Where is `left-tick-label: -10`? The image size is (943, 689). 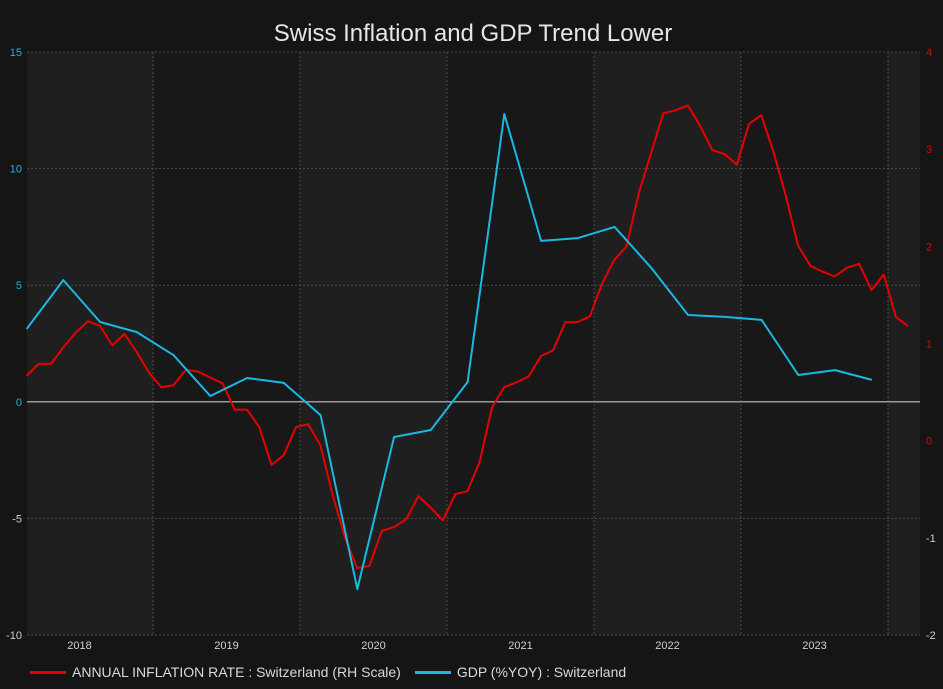 left-tick-label: -10 is located at coordinates (14, 636).